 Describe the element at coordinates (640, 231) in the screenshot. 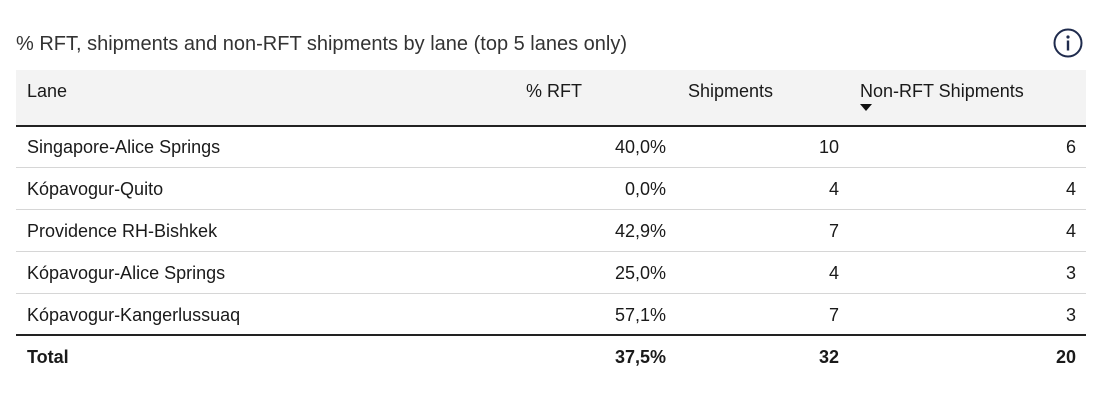

I see `table-cell: 42,9%` at that location.